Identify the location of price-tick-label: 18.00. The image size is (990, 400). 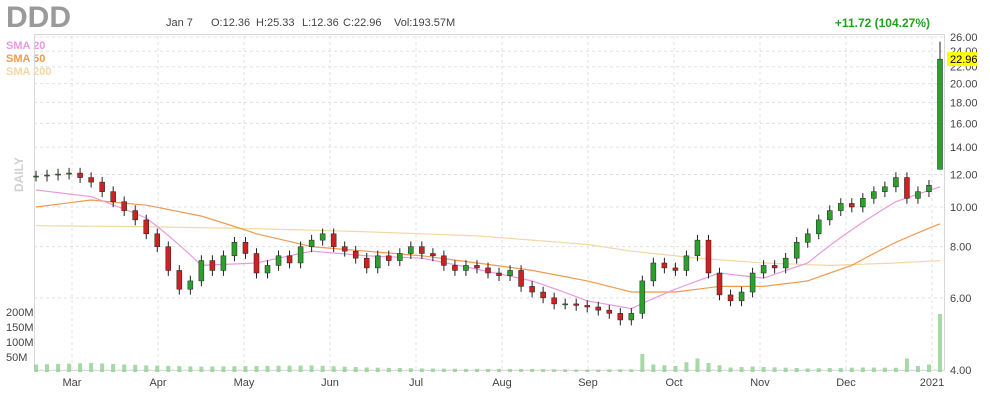
(964, 103).